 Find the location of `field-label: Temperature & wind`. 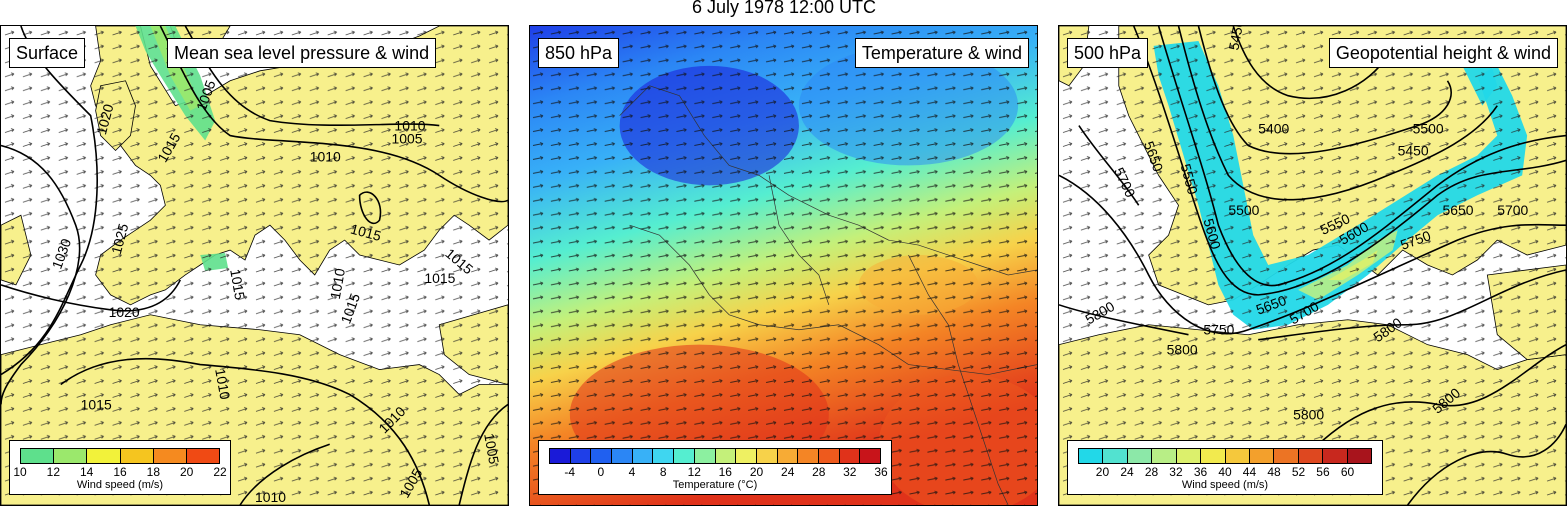

field-label: Temperature & wind is located at coordinates (941, 53).